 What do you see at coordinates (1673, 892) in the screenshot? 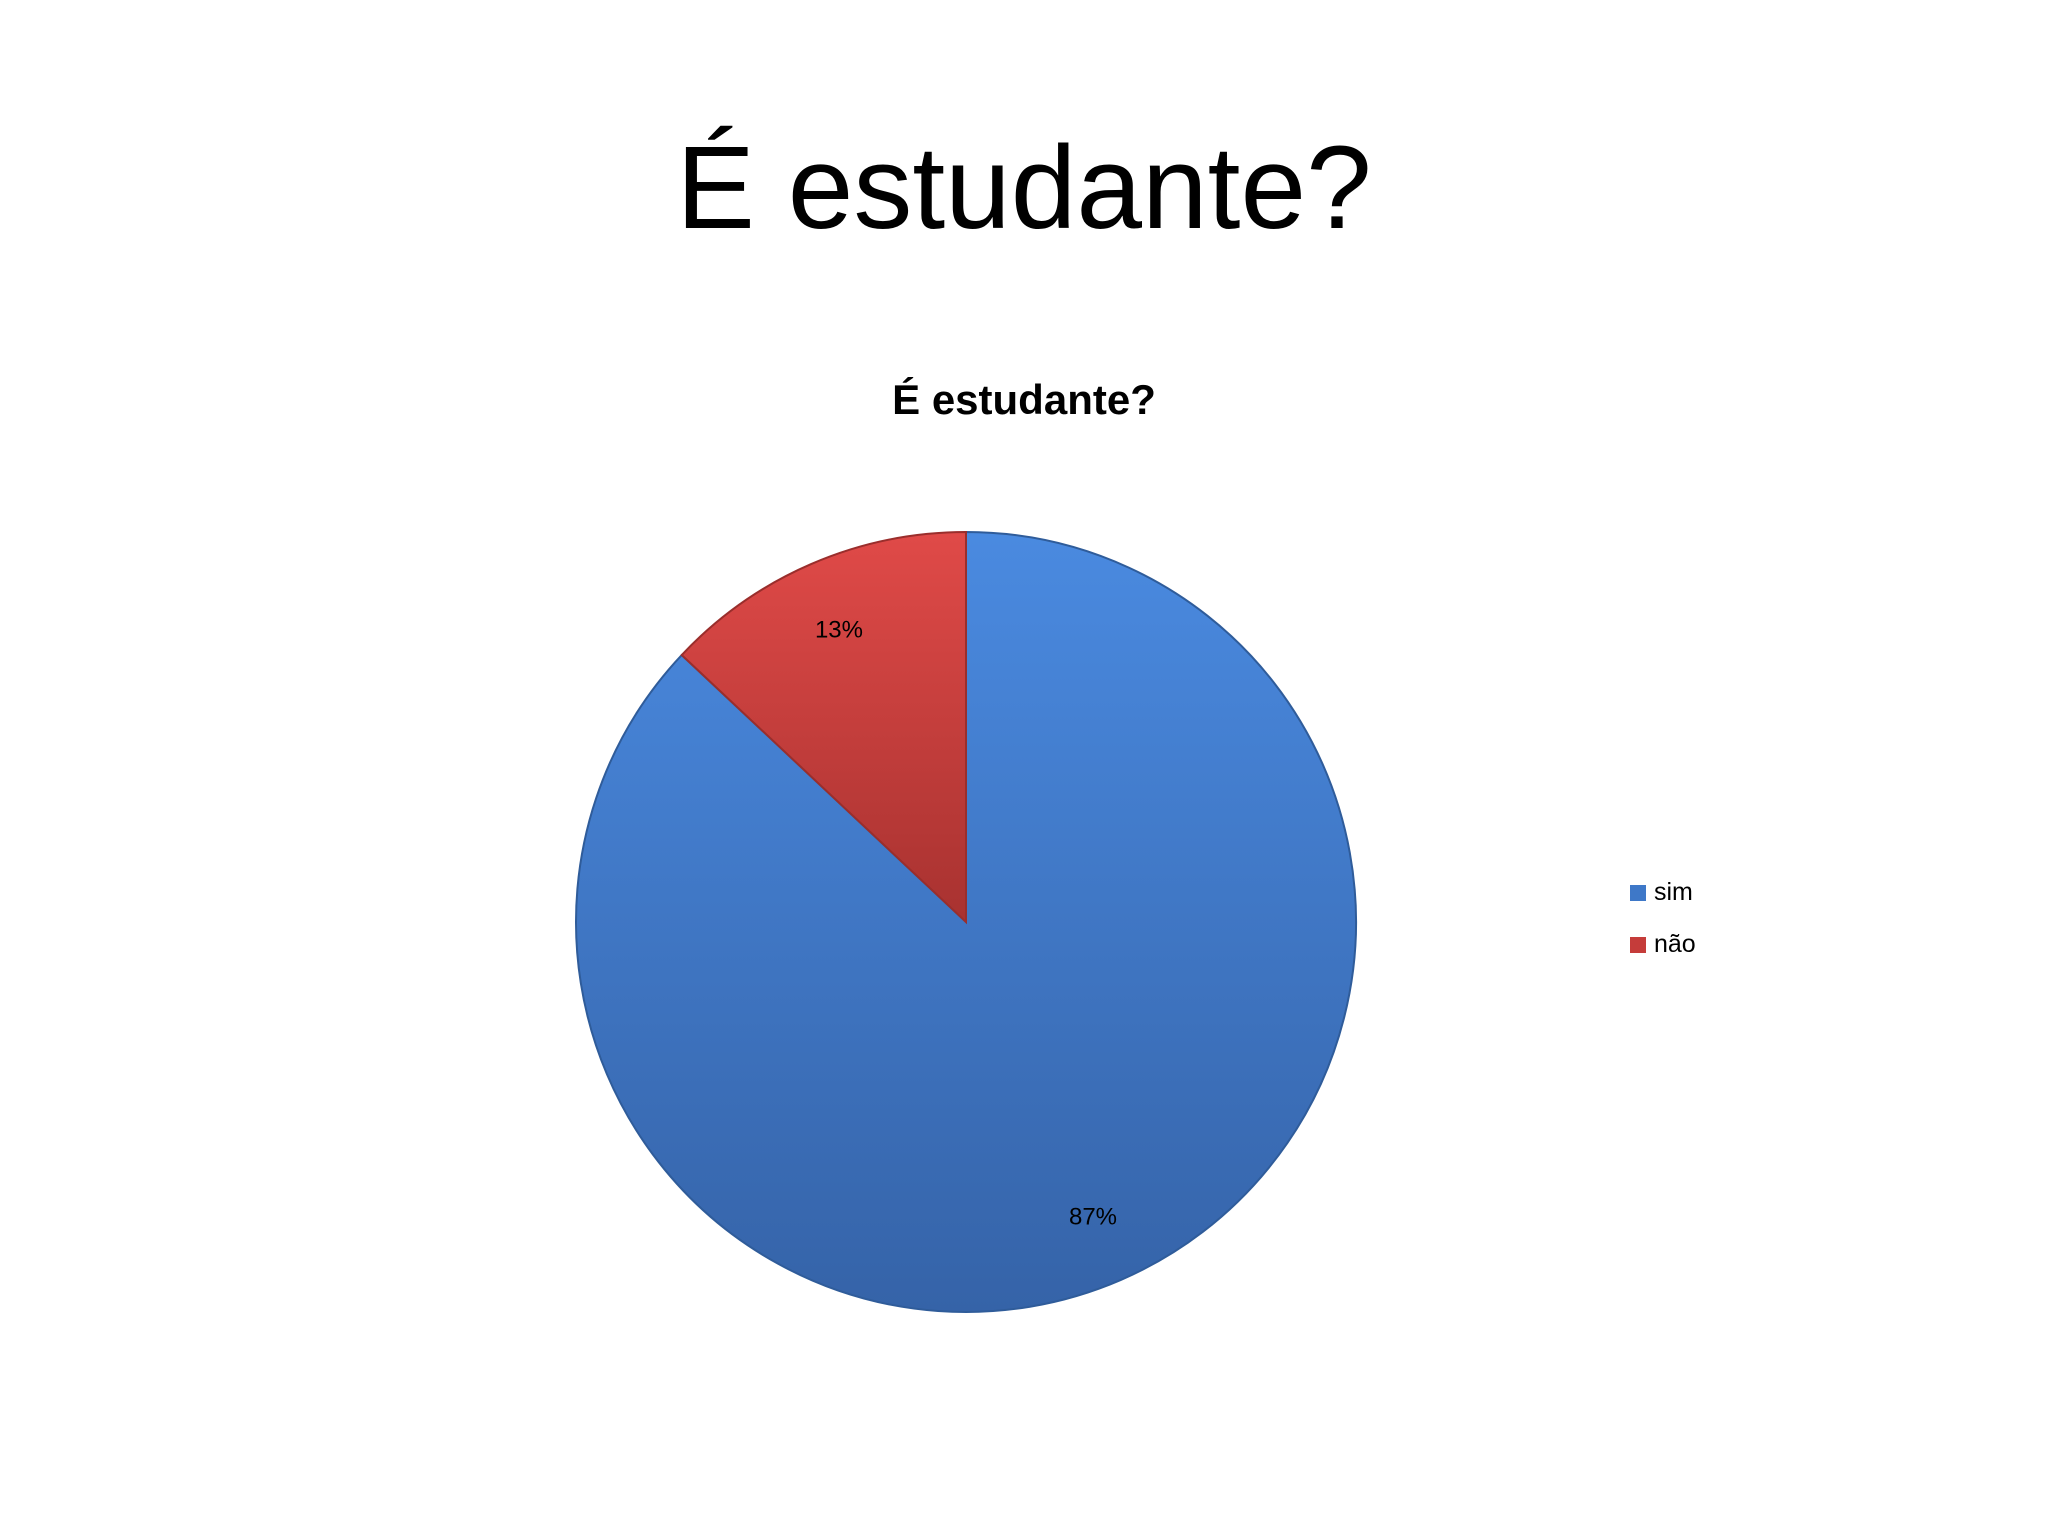
I see `legend-label-sim: sim` at bounding box center [1673, 892].